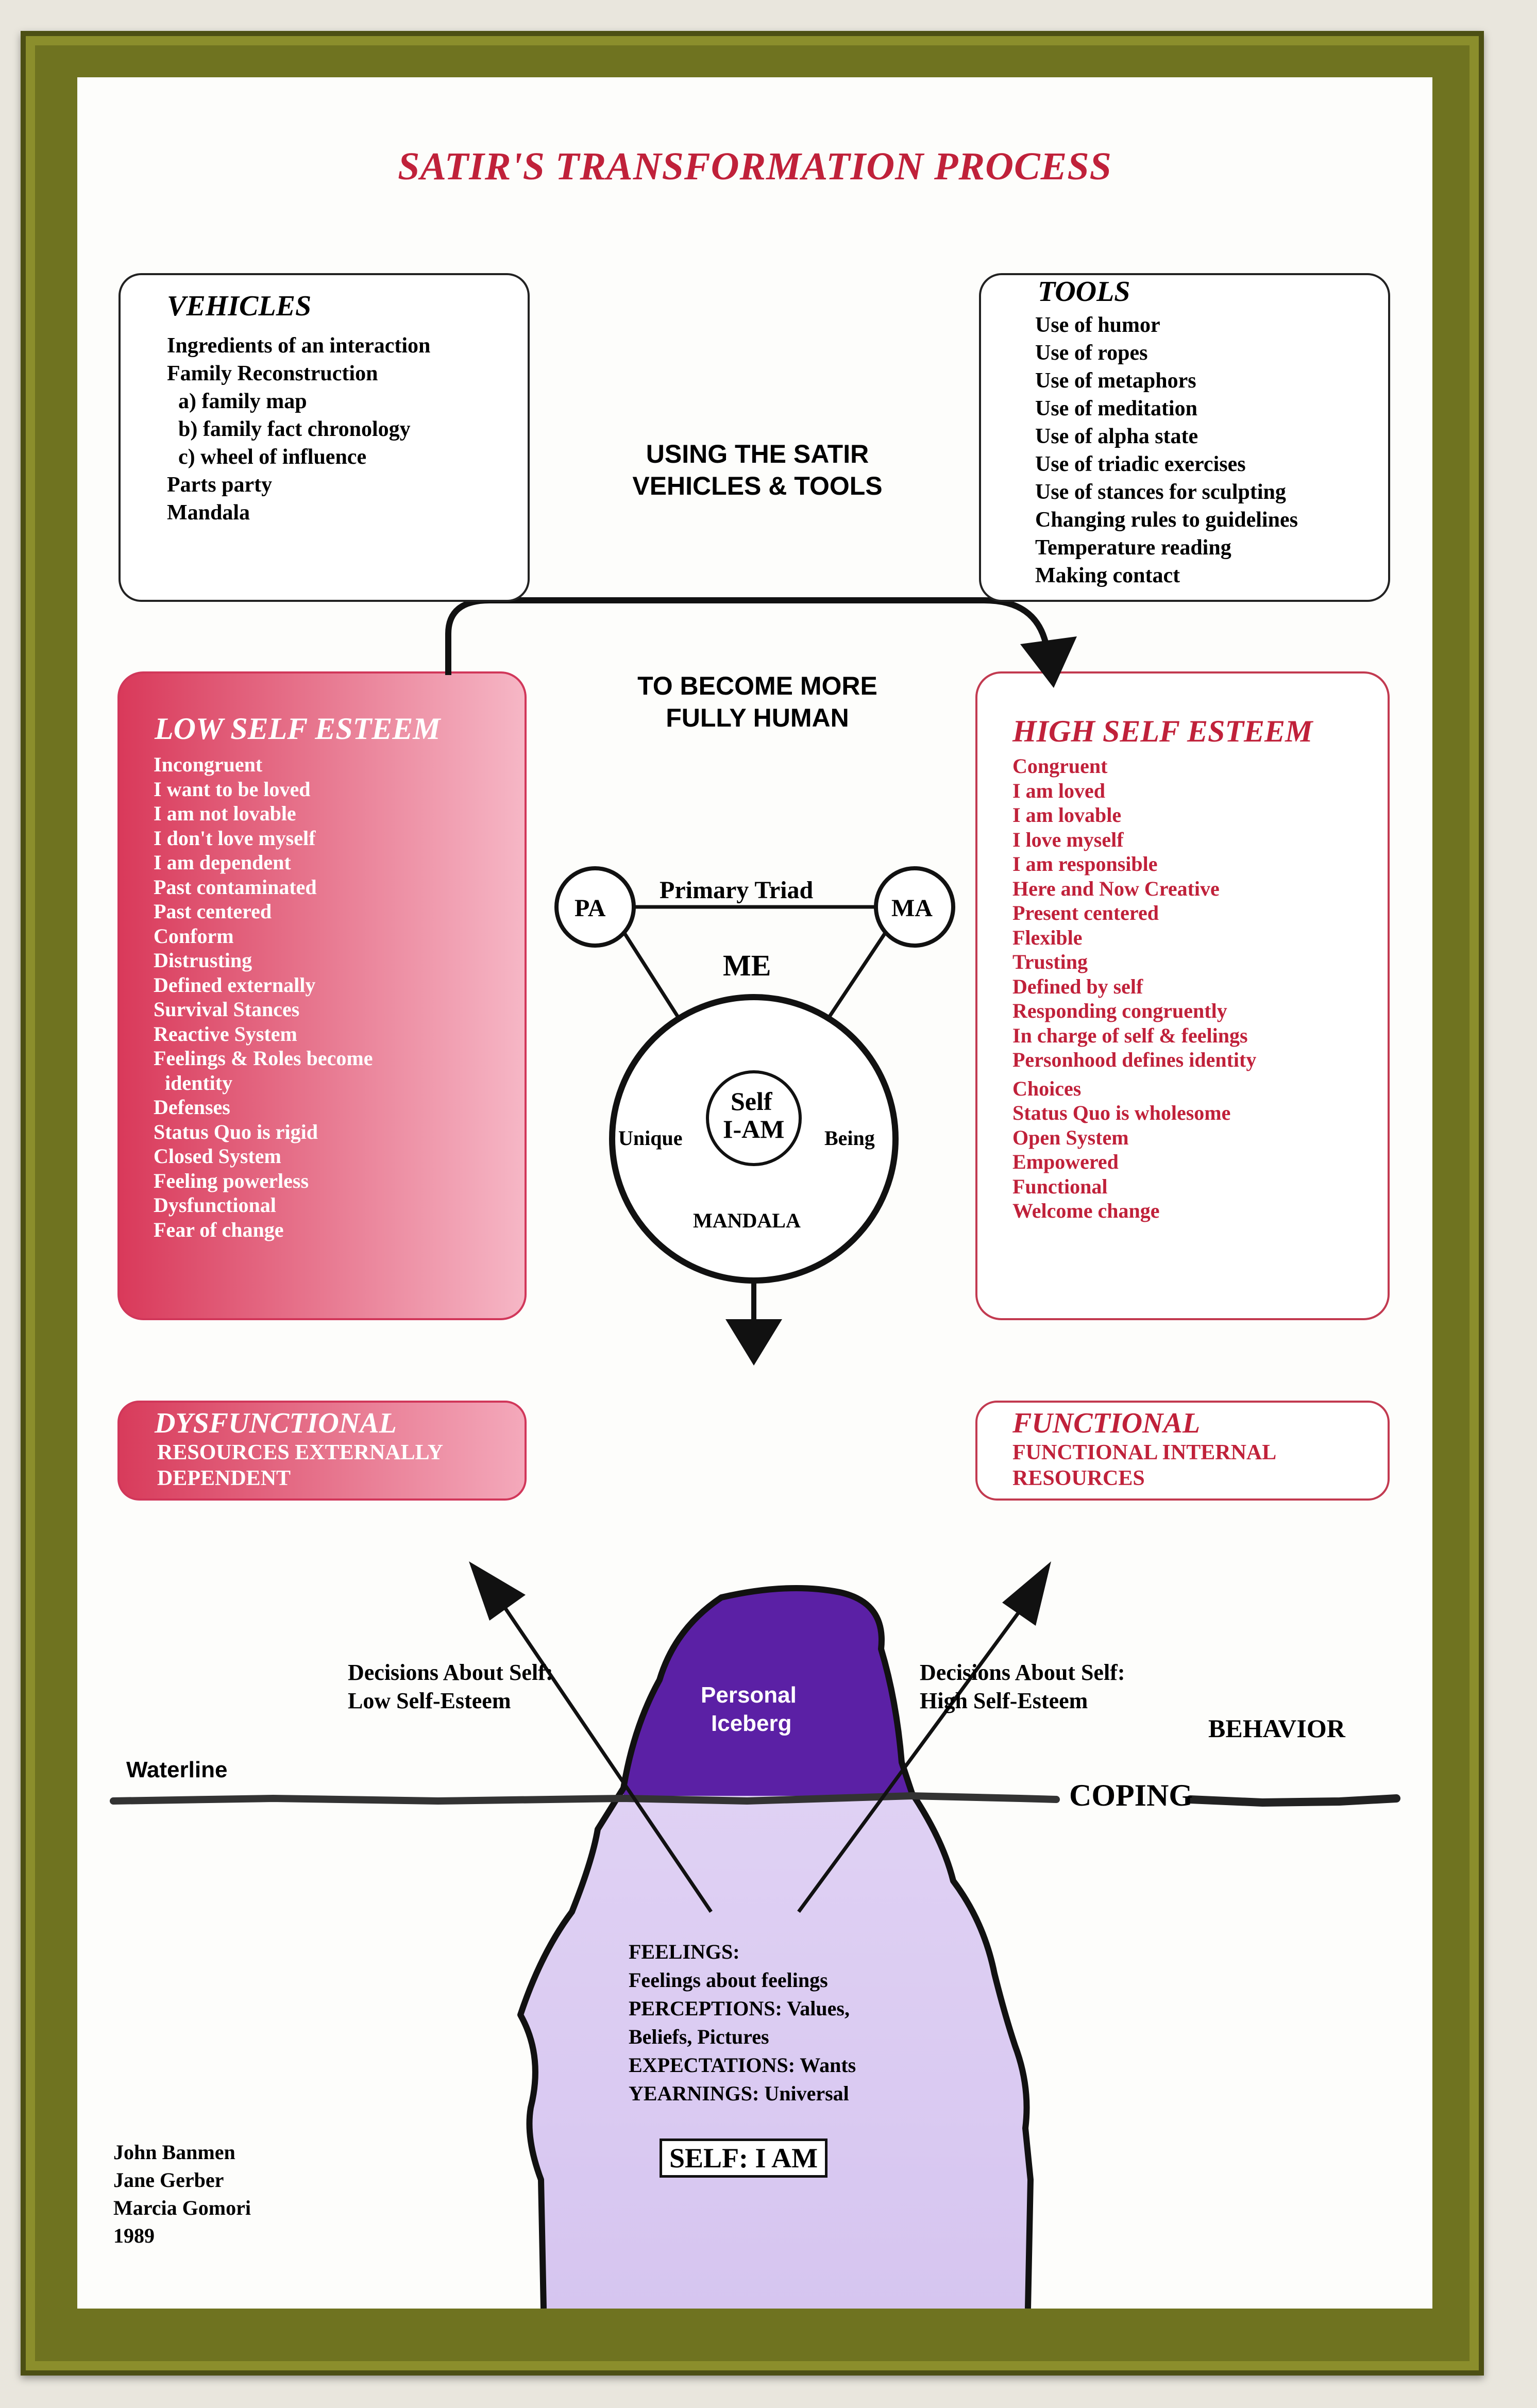 The image size is (1537, 2408). Describe the element at coordinates (226, 1034) in the screenshot. I see `low-self-esteem-item: Reactive System` at that location.